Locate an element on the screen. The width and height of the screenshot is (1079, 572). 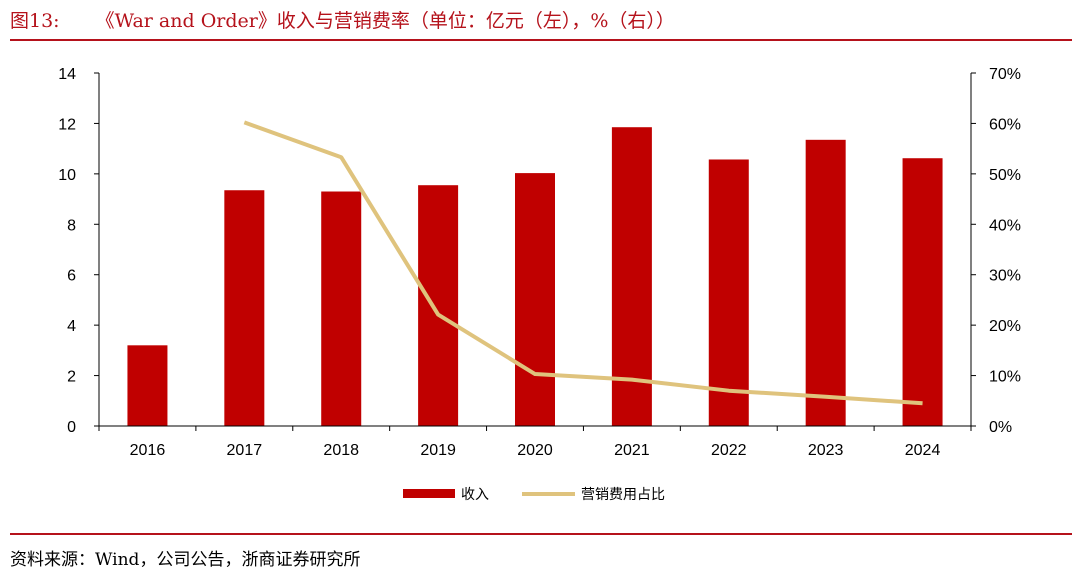
left-tick-label: 6 is located at coordinates (71, 276).